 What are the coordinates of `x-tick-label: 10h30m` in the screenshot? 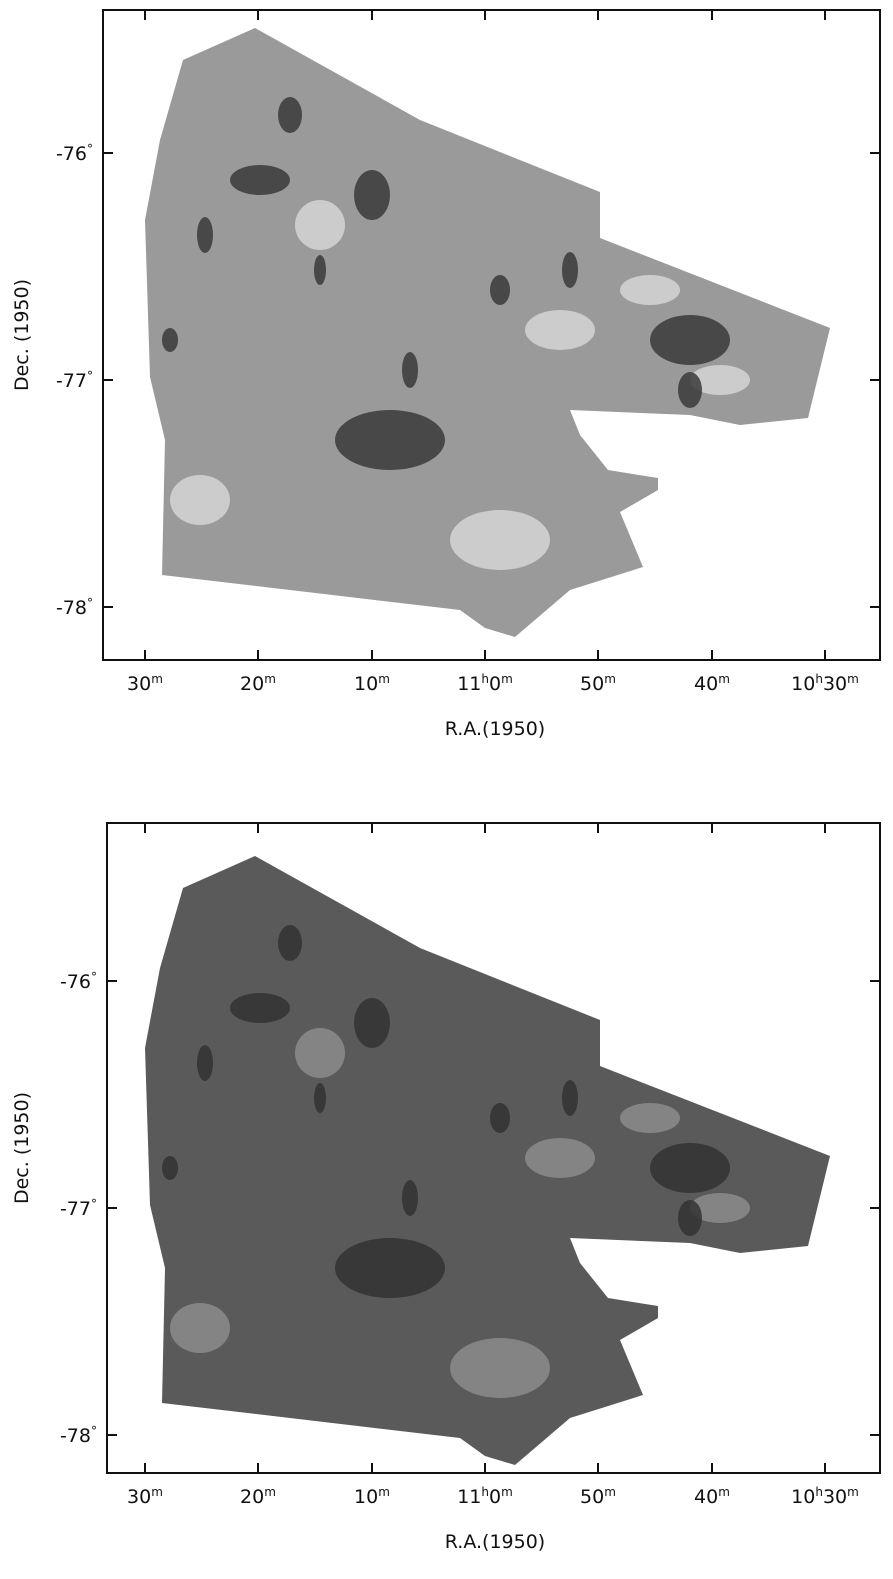 It's located at (825, 1496).